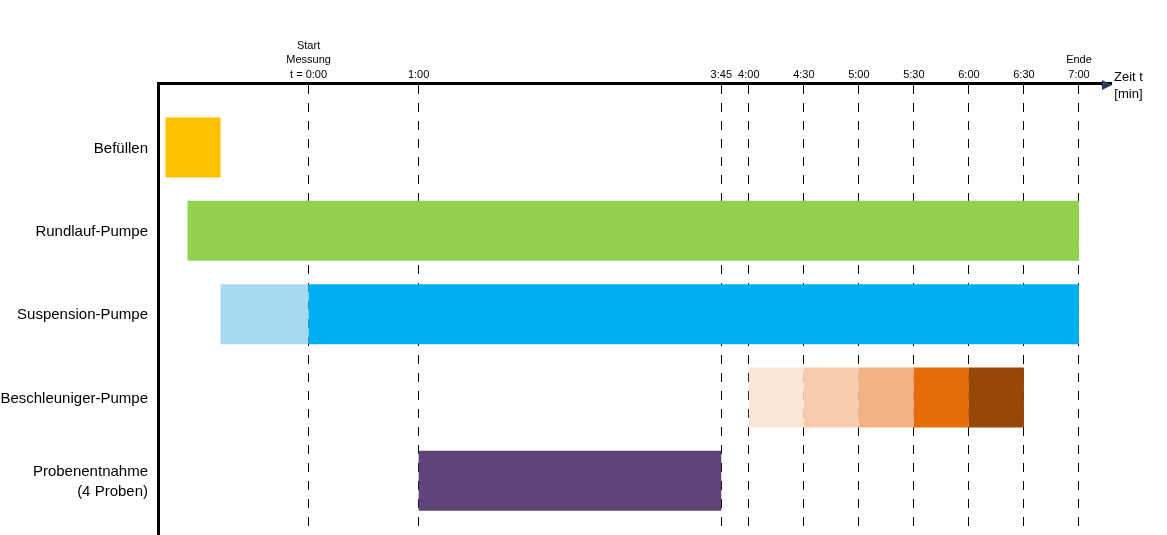 The image size is (1167, 535). Describe the element at coordinates (74, 397) in the screenshot. I see `y-tick-label: Beschleuniger-Pumpe` at that location.